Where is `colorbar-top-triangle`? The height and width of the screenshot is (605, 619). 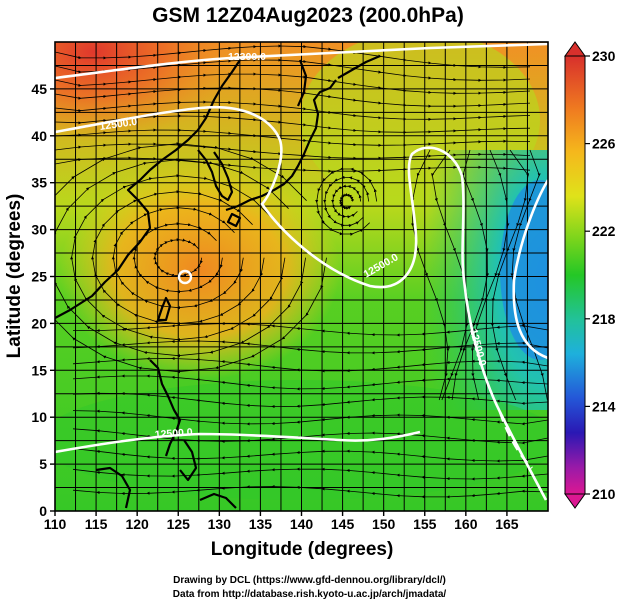 colorbar-top-triangle is located at coordinates (575, 49).